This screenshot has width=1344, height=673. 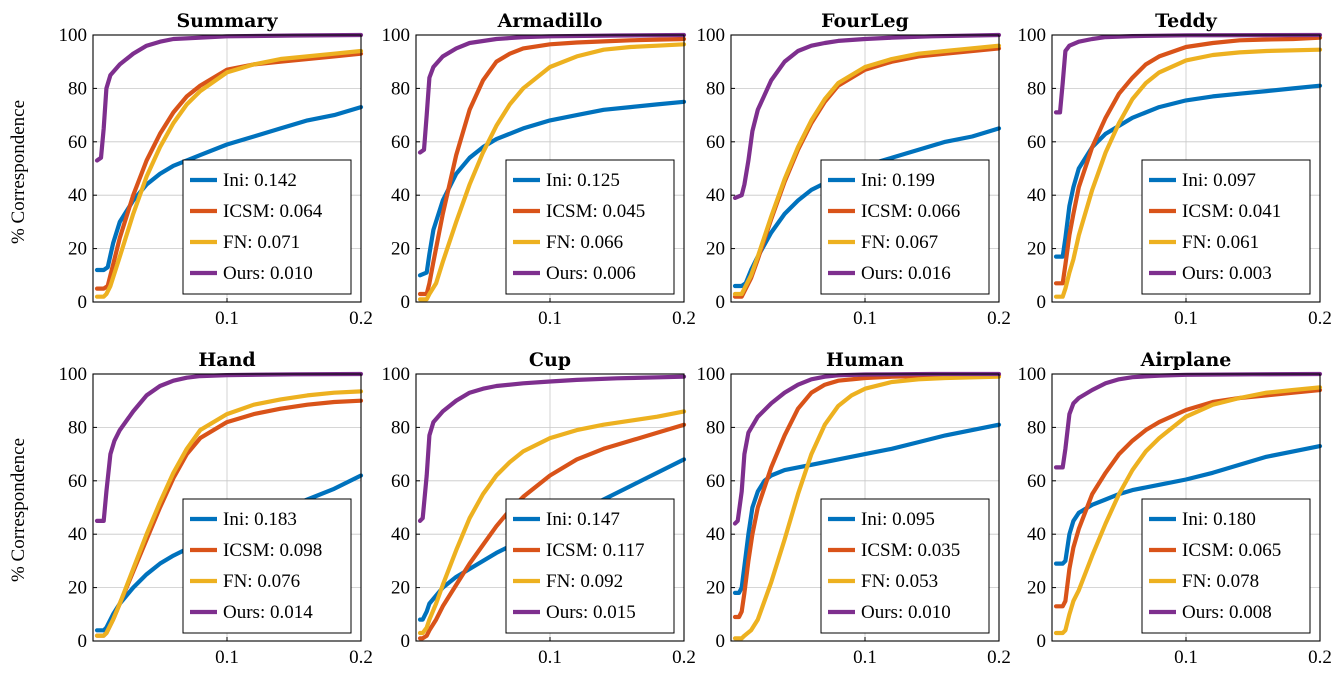 What do you see at coordinates (1186, 360) in the screenshot?
I see `panel-title: Airplane` at bounding box center [1186, 360].